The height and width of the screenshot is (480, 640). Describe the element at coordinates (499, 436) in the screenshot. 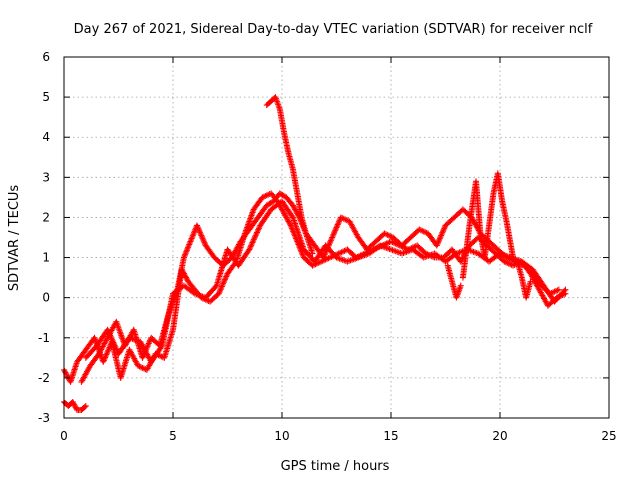

I see `x-tick-label: 20` at that location.